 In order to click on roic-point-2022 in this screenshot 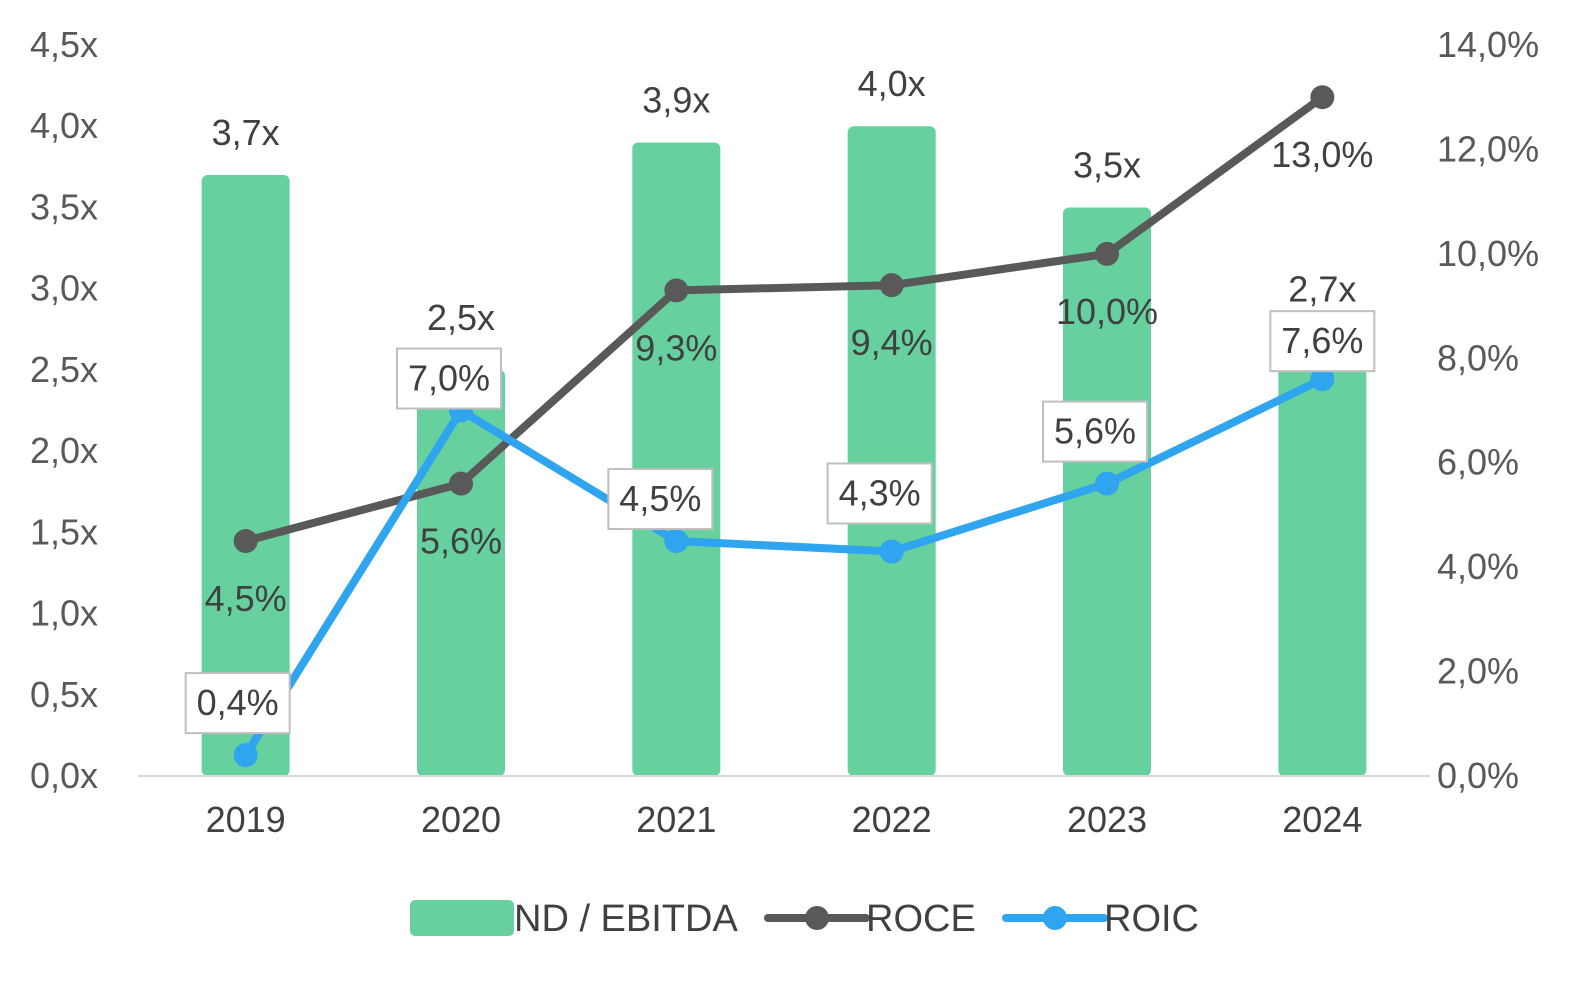, I will do `click(891, 551)`.